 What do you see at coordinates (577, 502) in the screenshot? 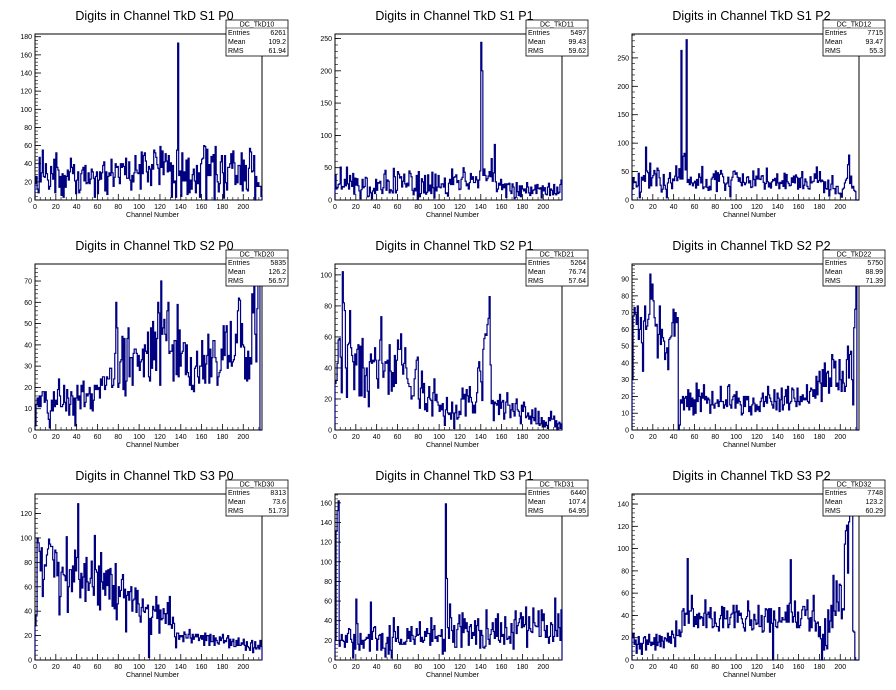
I see `stats-mean-value: 107.4` at bounding box center [577, 502].